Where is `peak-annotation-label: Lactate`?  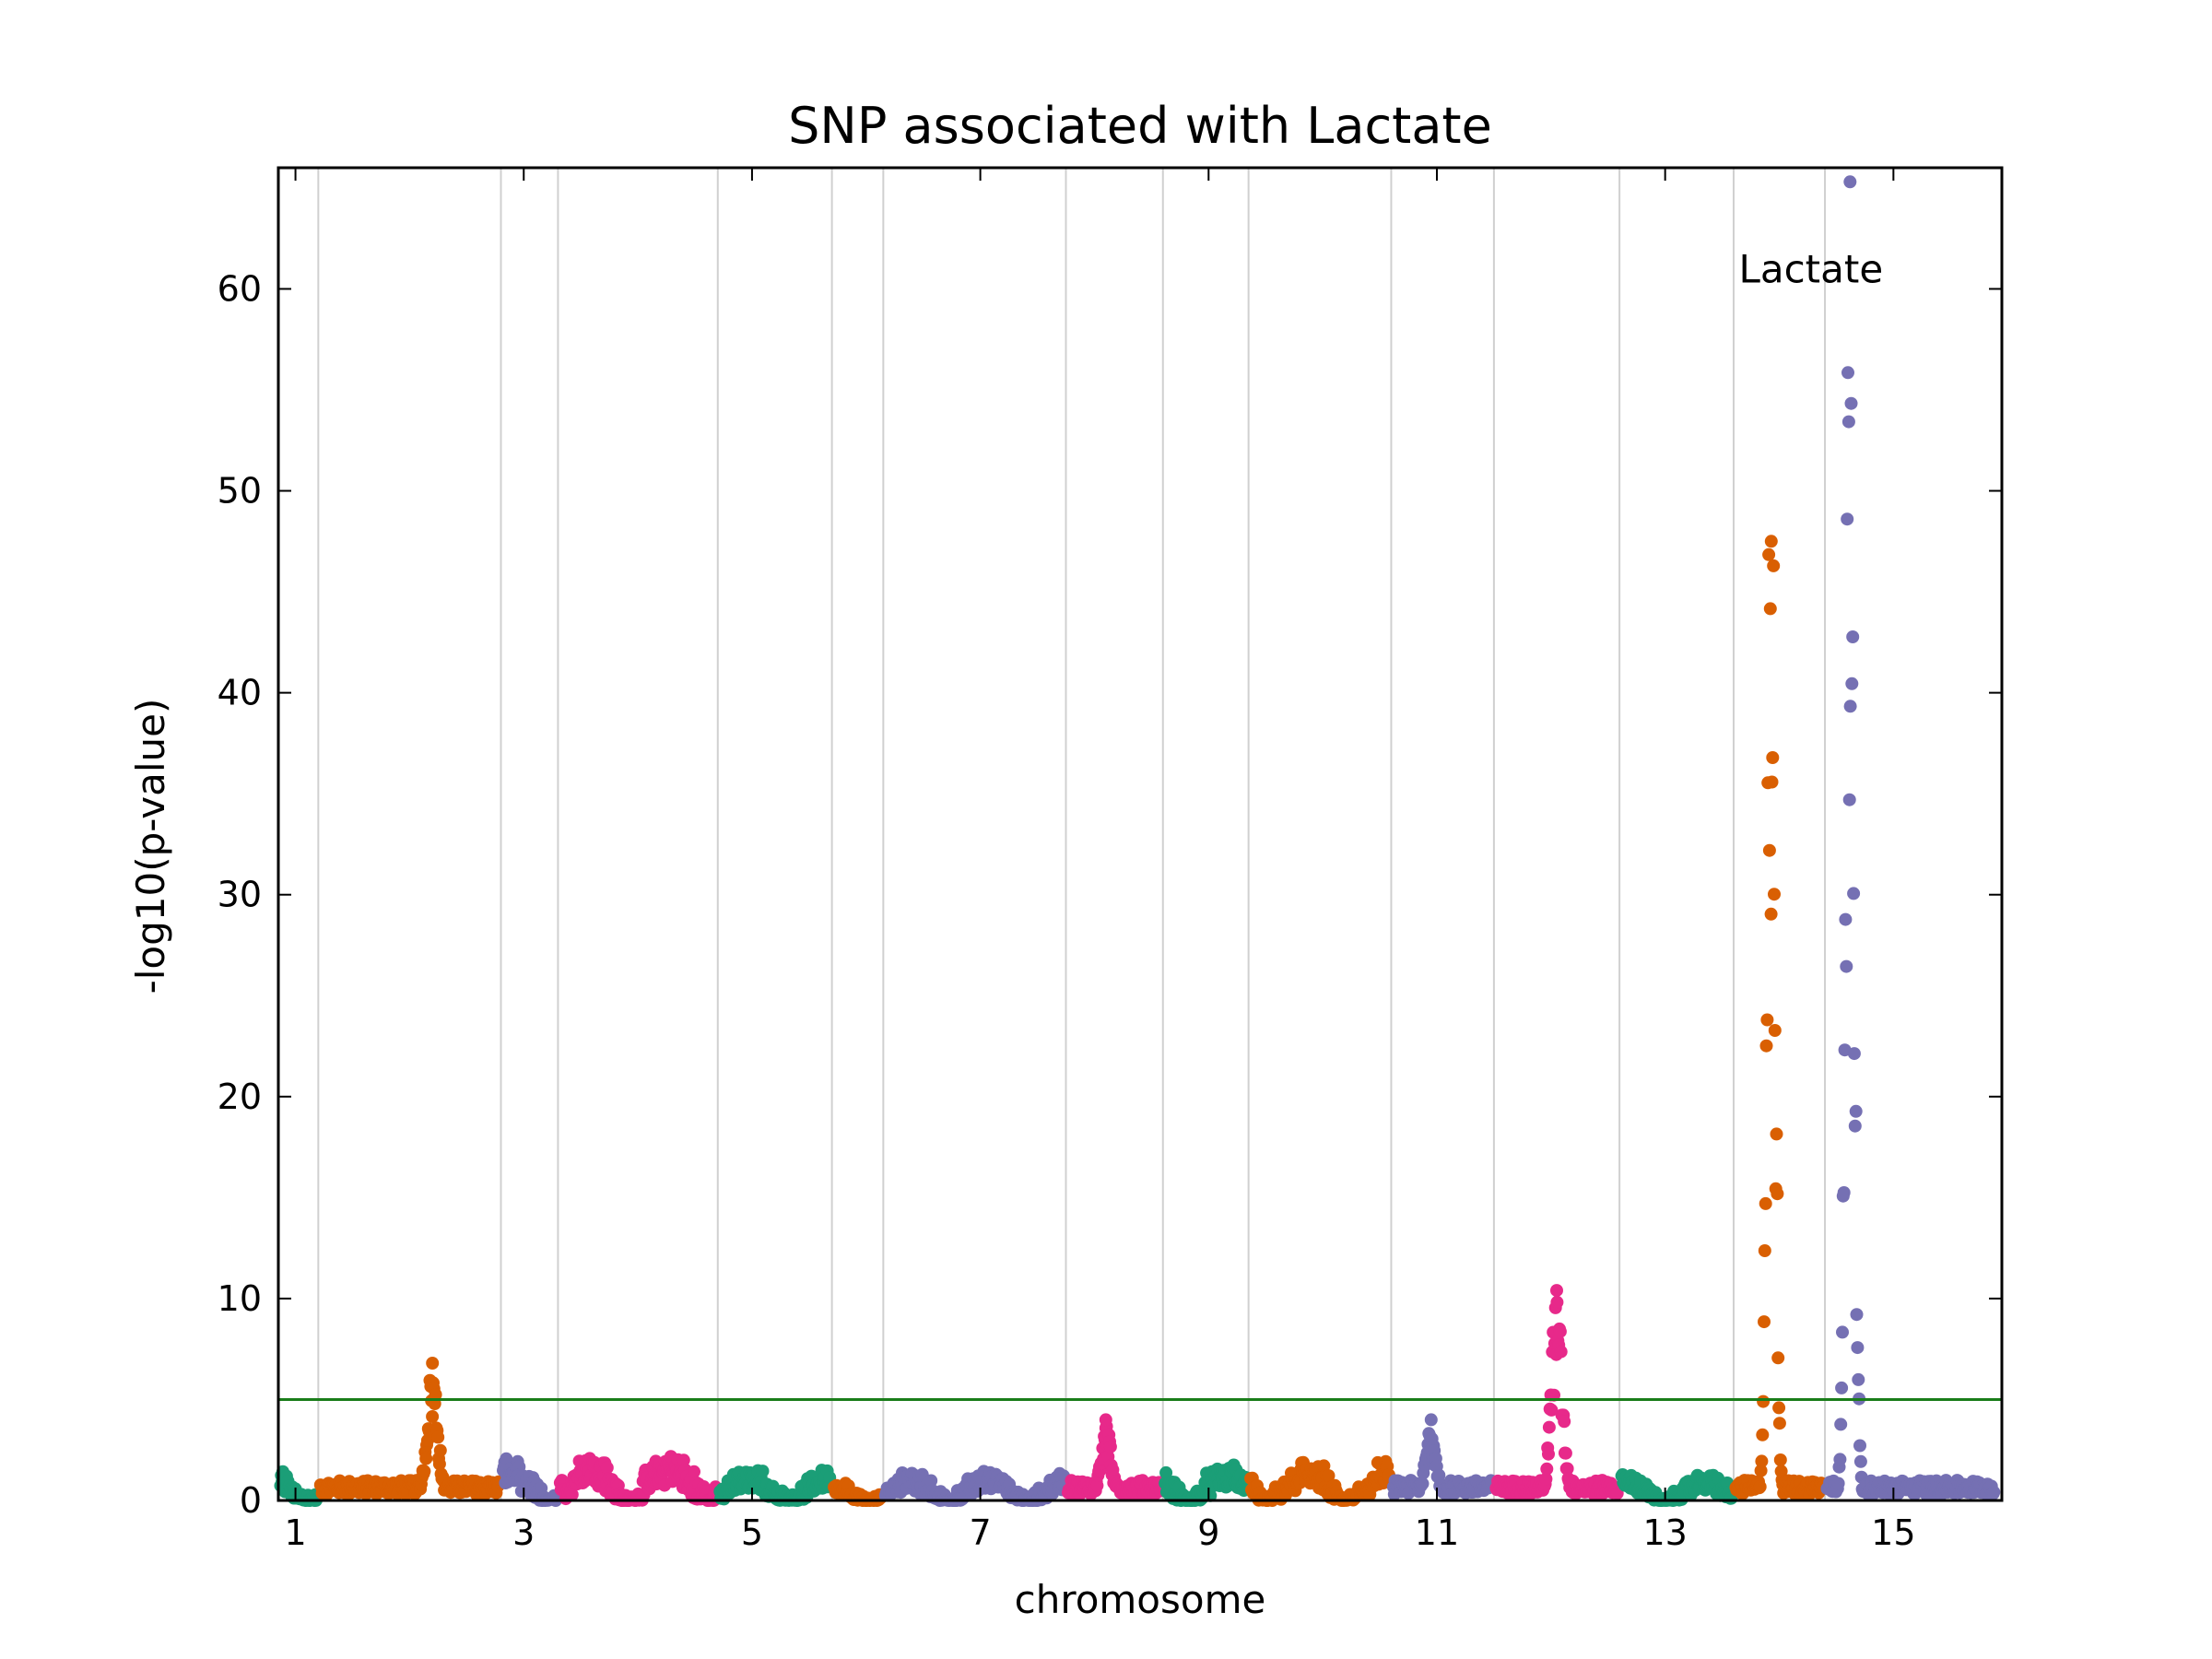 peak-annotation-label: Lactate is located at coordinates (1810, 269).